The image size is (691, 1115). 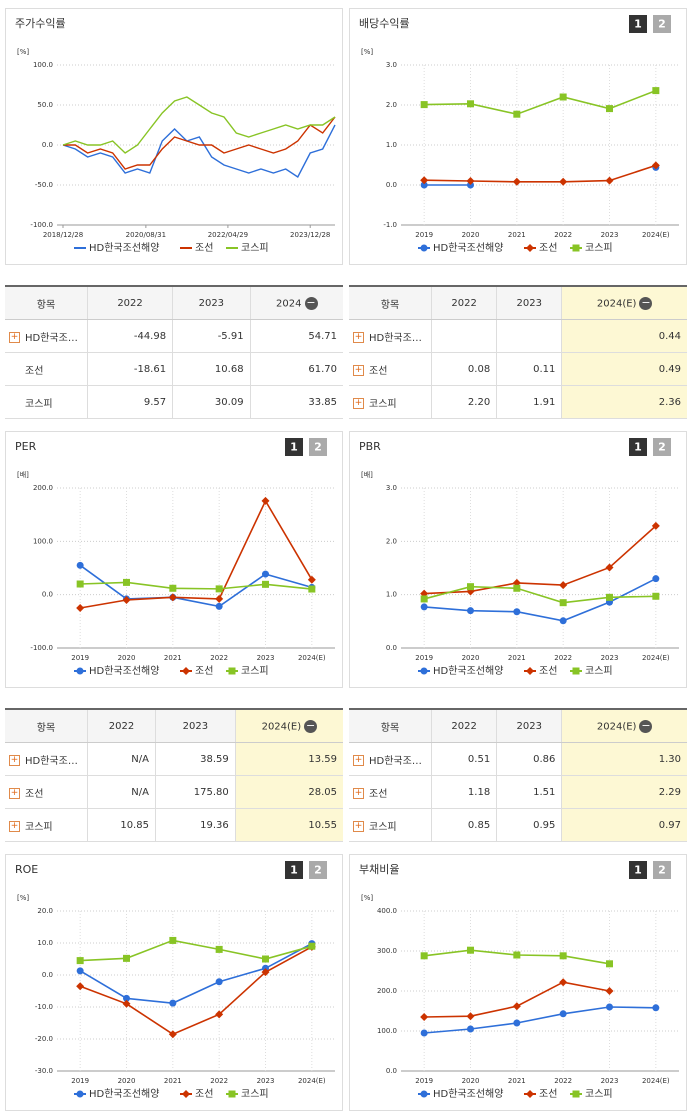 I want to click on panel-border, so click(x=174, y=559).